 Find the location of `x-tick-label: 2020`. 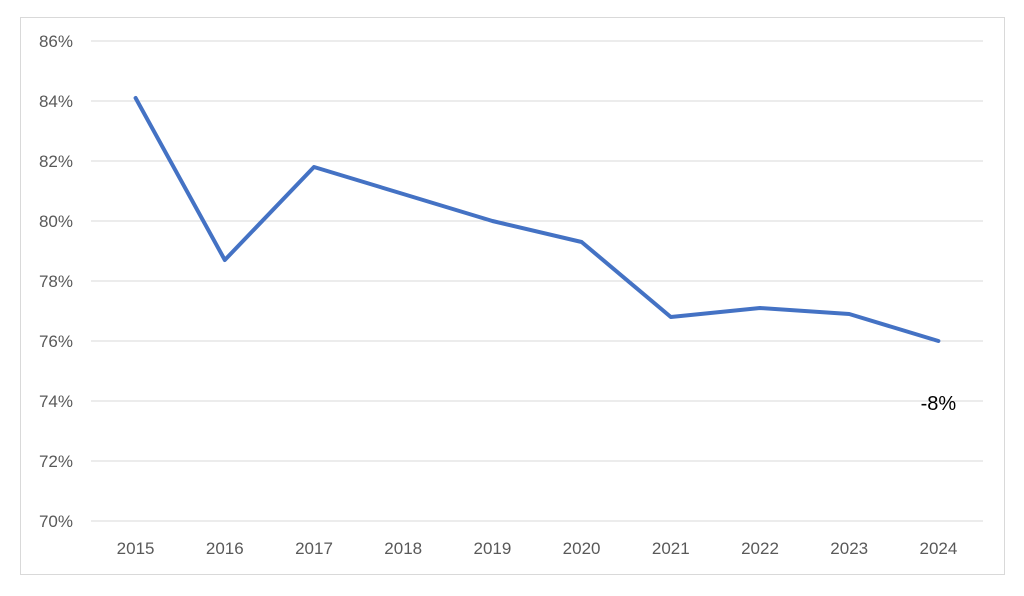

x-tick-label: 2020 is located at coordinates (582, 548).